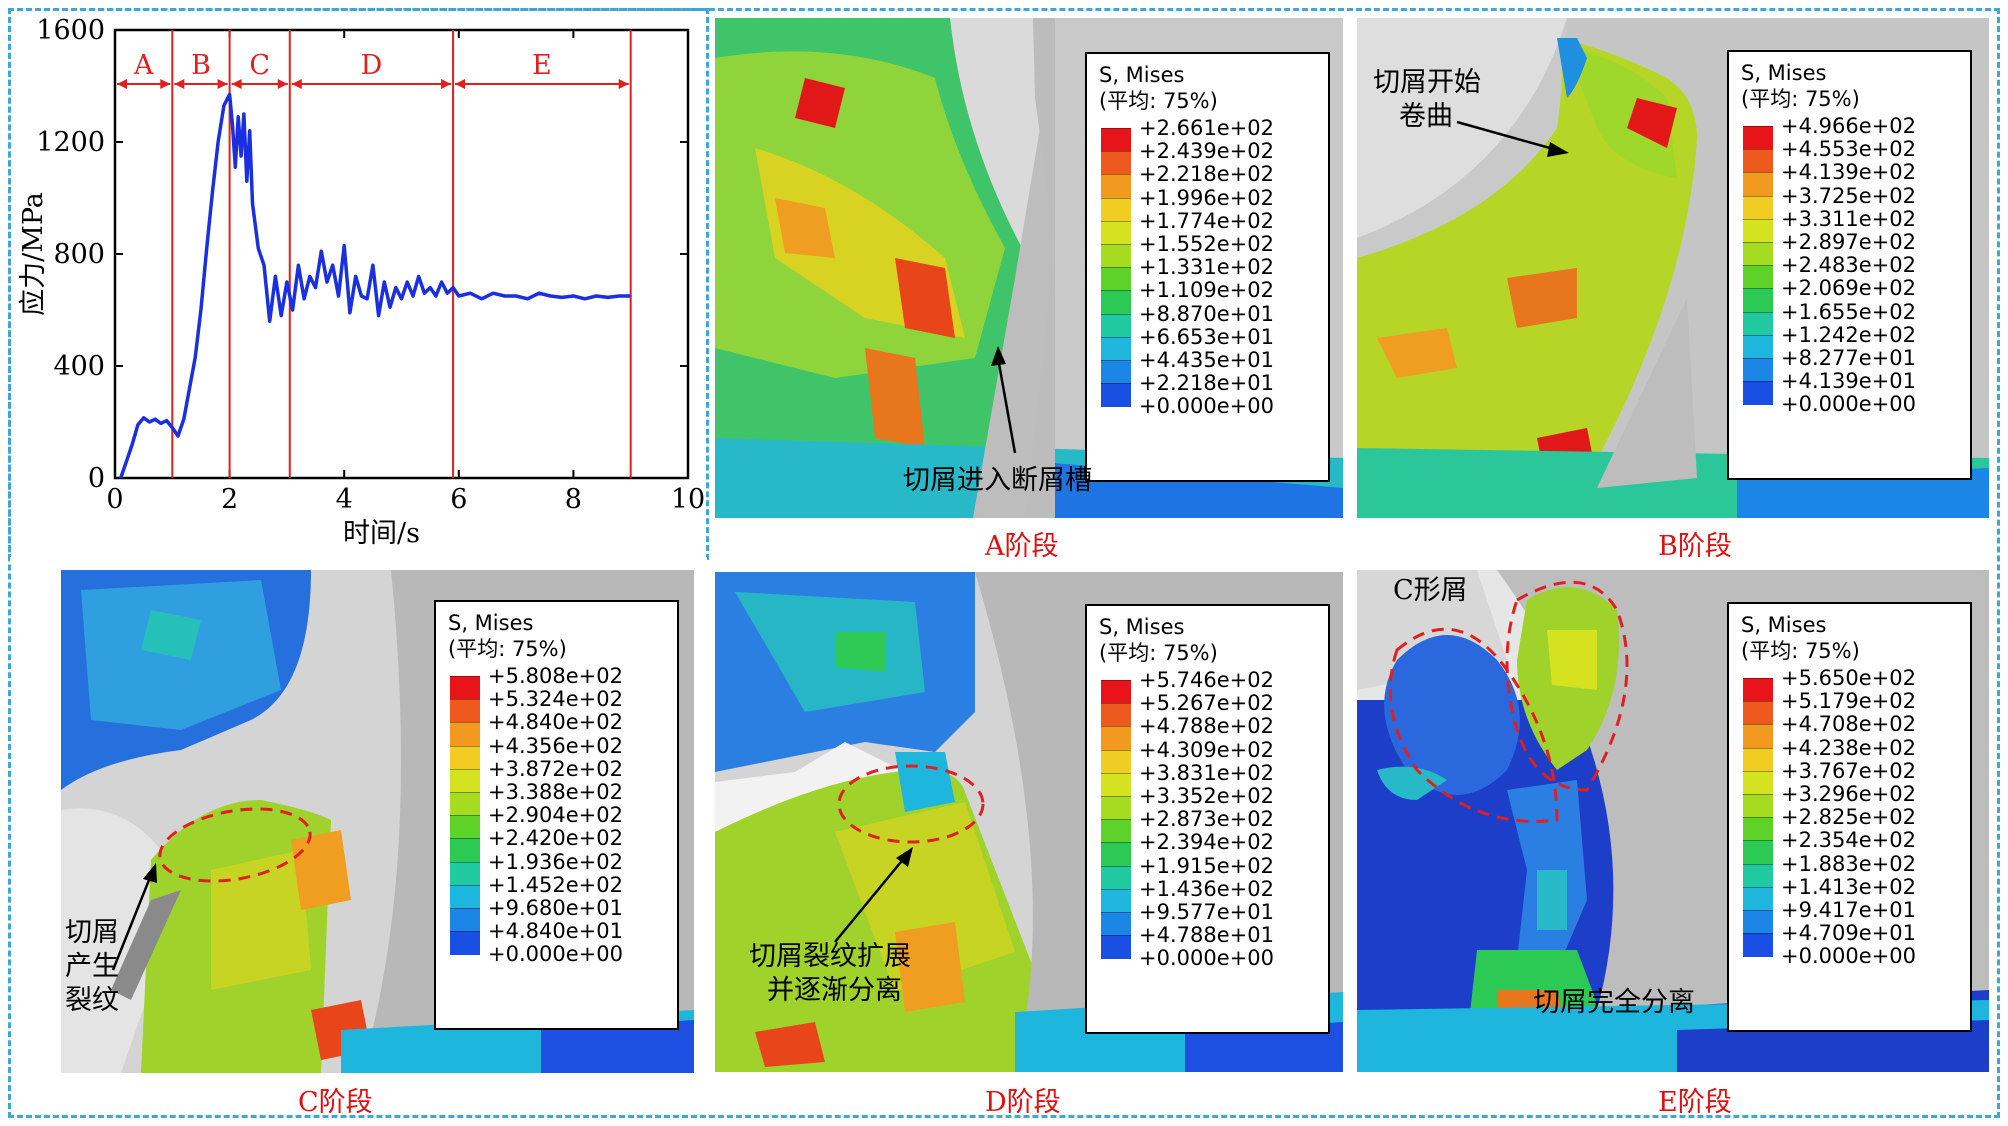 The image size is (2008, 1126). Describe the element at coordinates (555, 791) in the screenshot. I see `legend-value: +3.388e+02` at that location.